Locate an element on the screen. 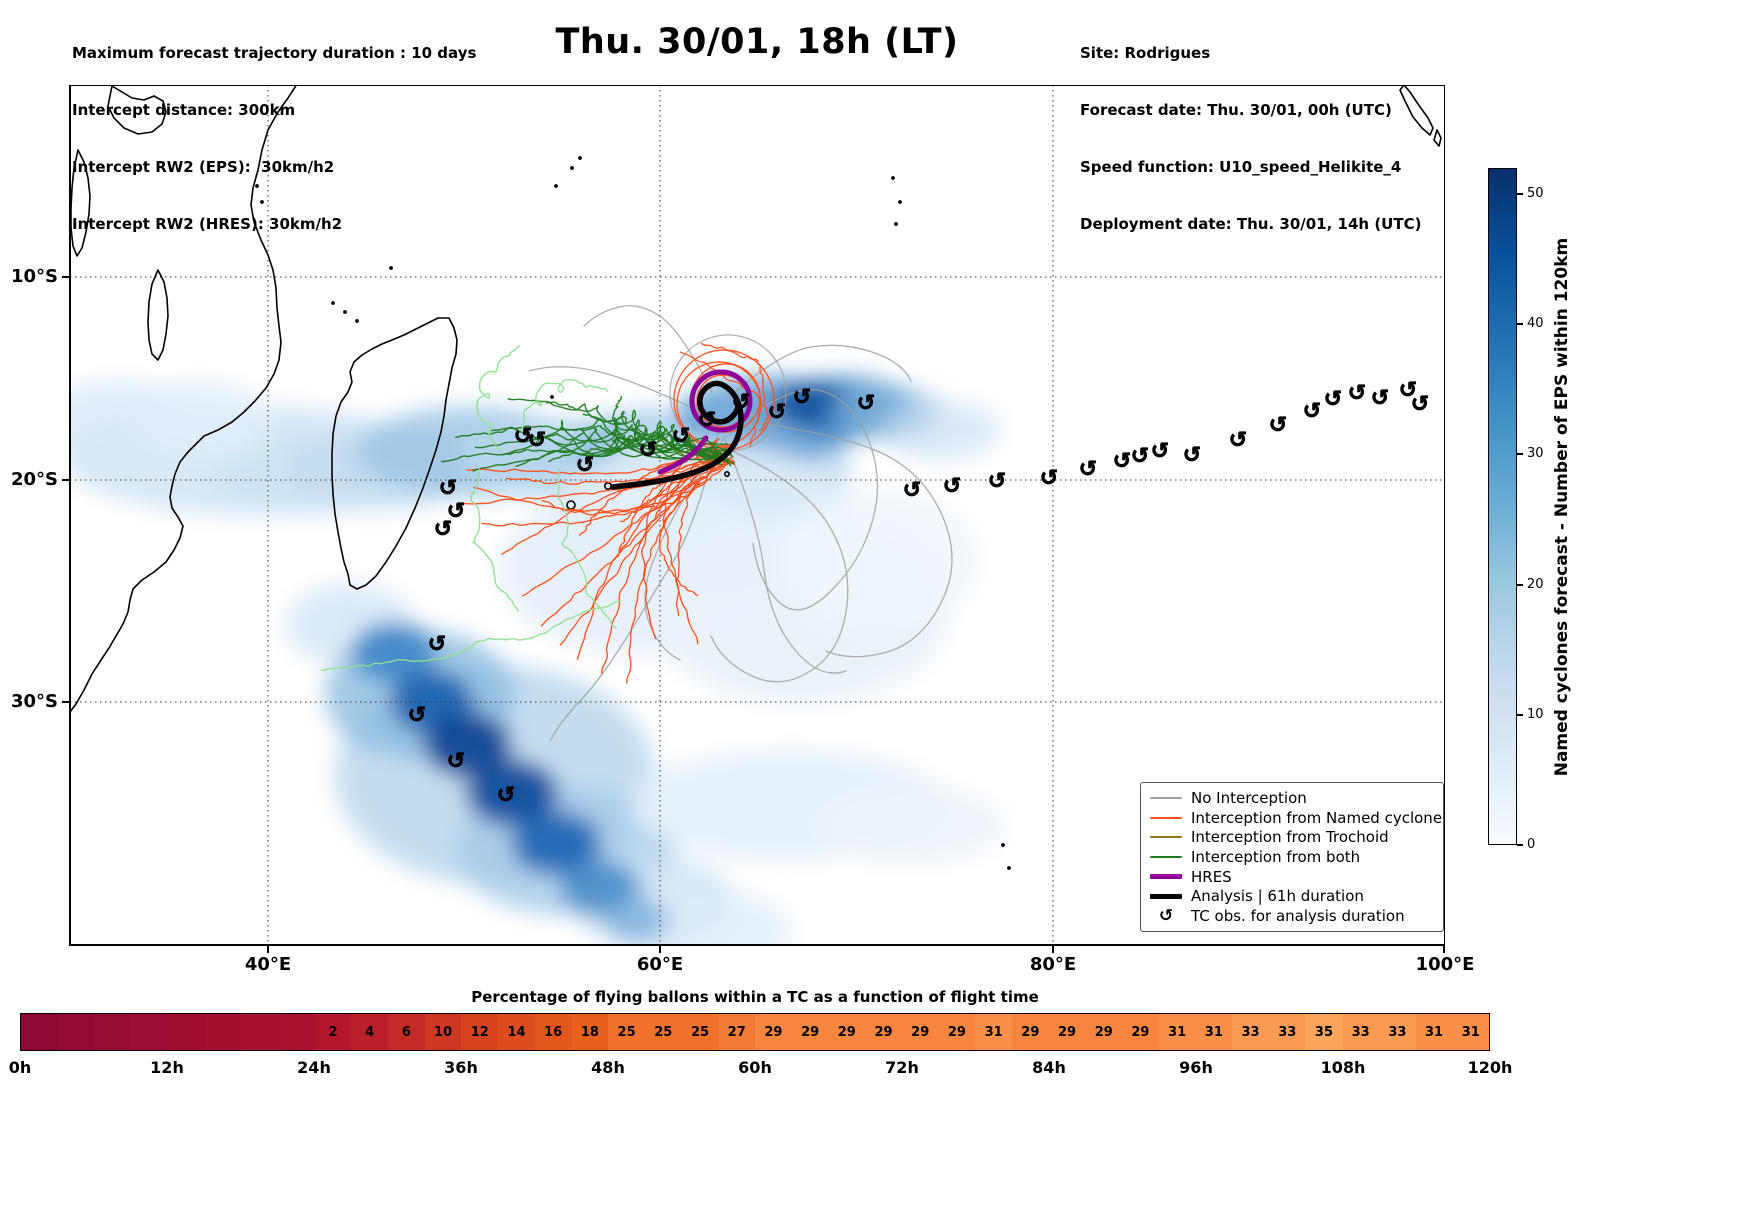  x-tick-label: 80°E is located at coordinates (1053, 964).